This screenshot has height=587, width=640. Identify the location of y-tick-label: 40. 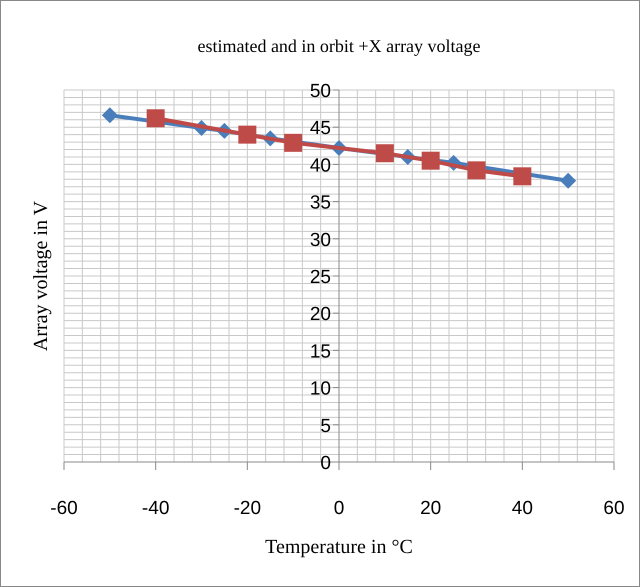
(320, 165).